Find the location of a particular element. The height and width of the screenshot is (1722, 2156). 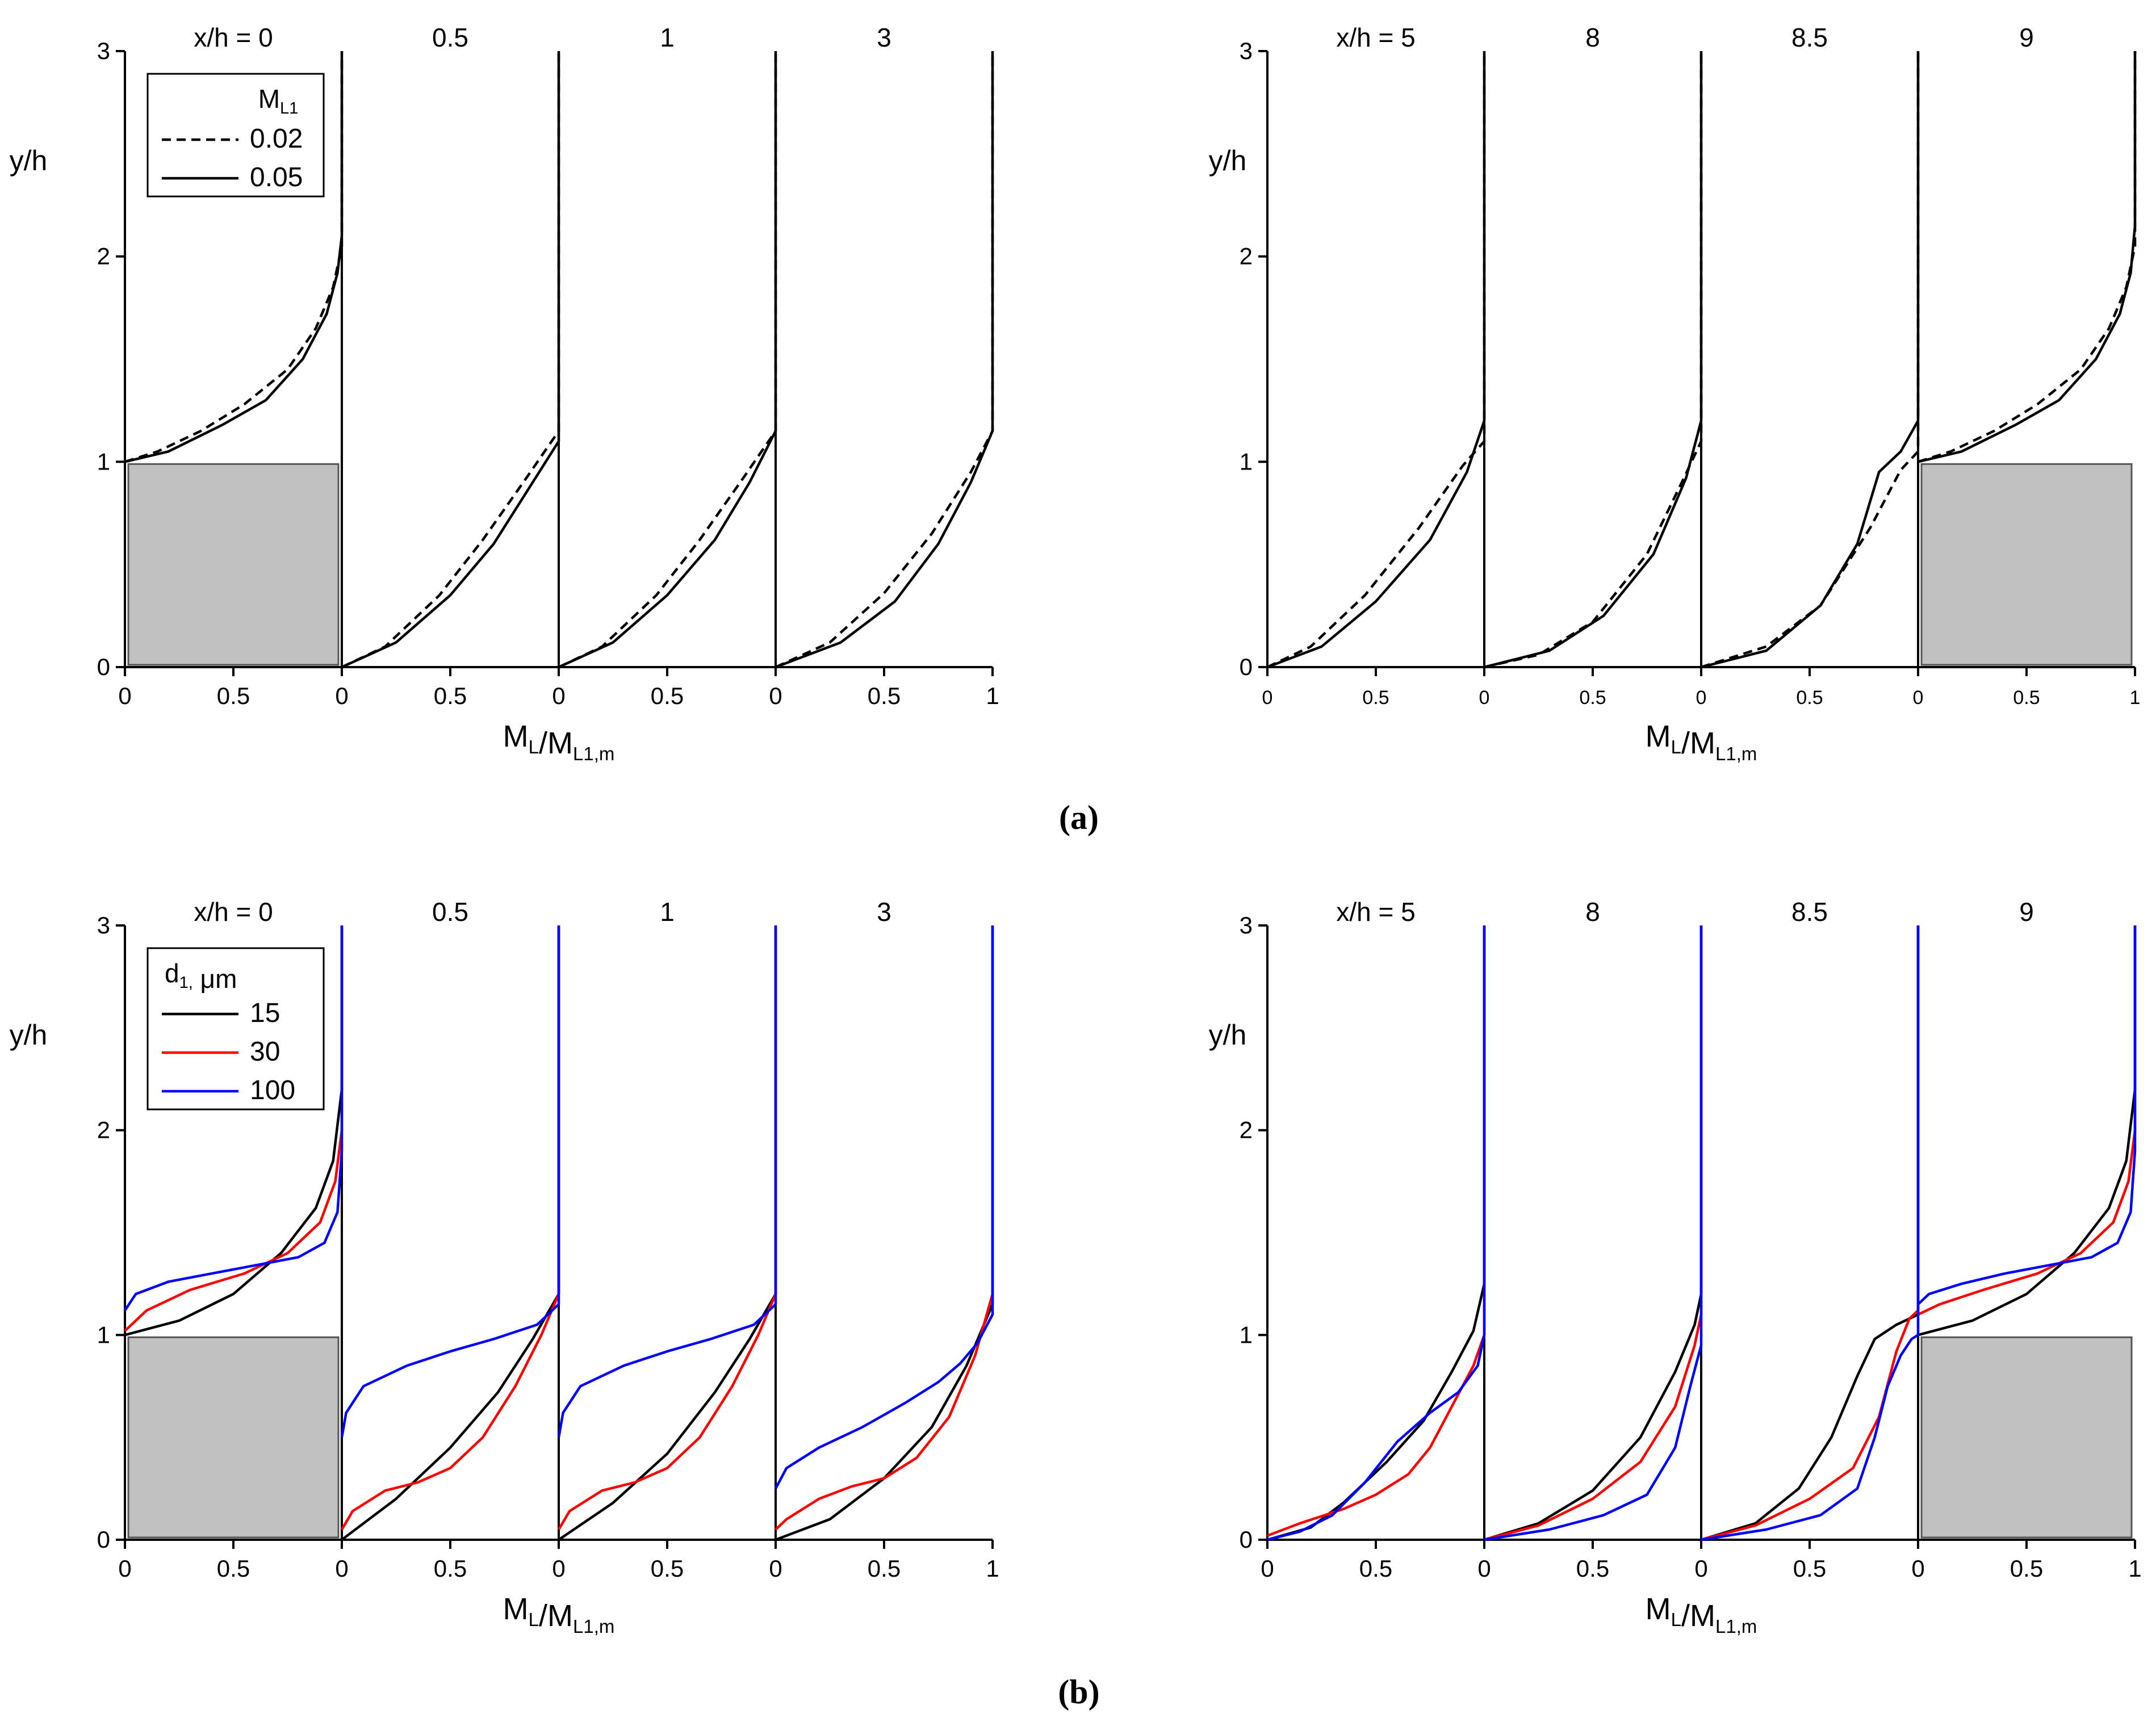

profile-line-0.05-station-0 is located at coordinates (234, 257).